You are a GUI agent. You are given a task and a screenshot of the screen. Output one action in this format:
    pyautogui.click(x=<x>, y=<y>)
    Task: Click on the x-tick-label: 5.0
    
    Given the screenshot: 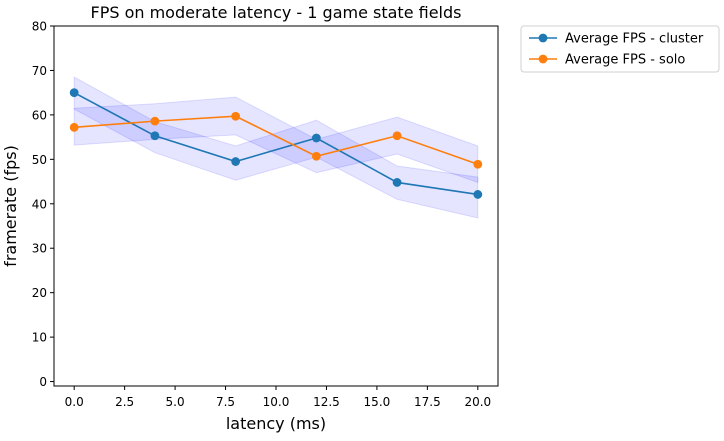 What is the action you would take?
    pyautogui.click(x=175, y=402)
    